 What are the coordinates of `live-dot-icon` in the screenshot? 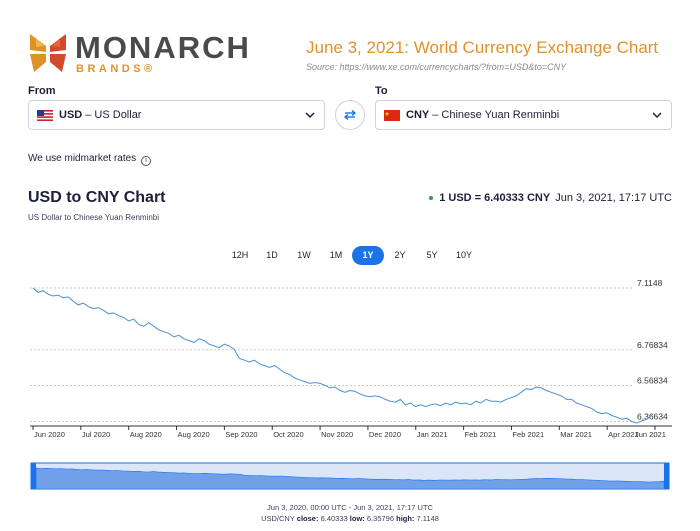 It's located at (431, 198).